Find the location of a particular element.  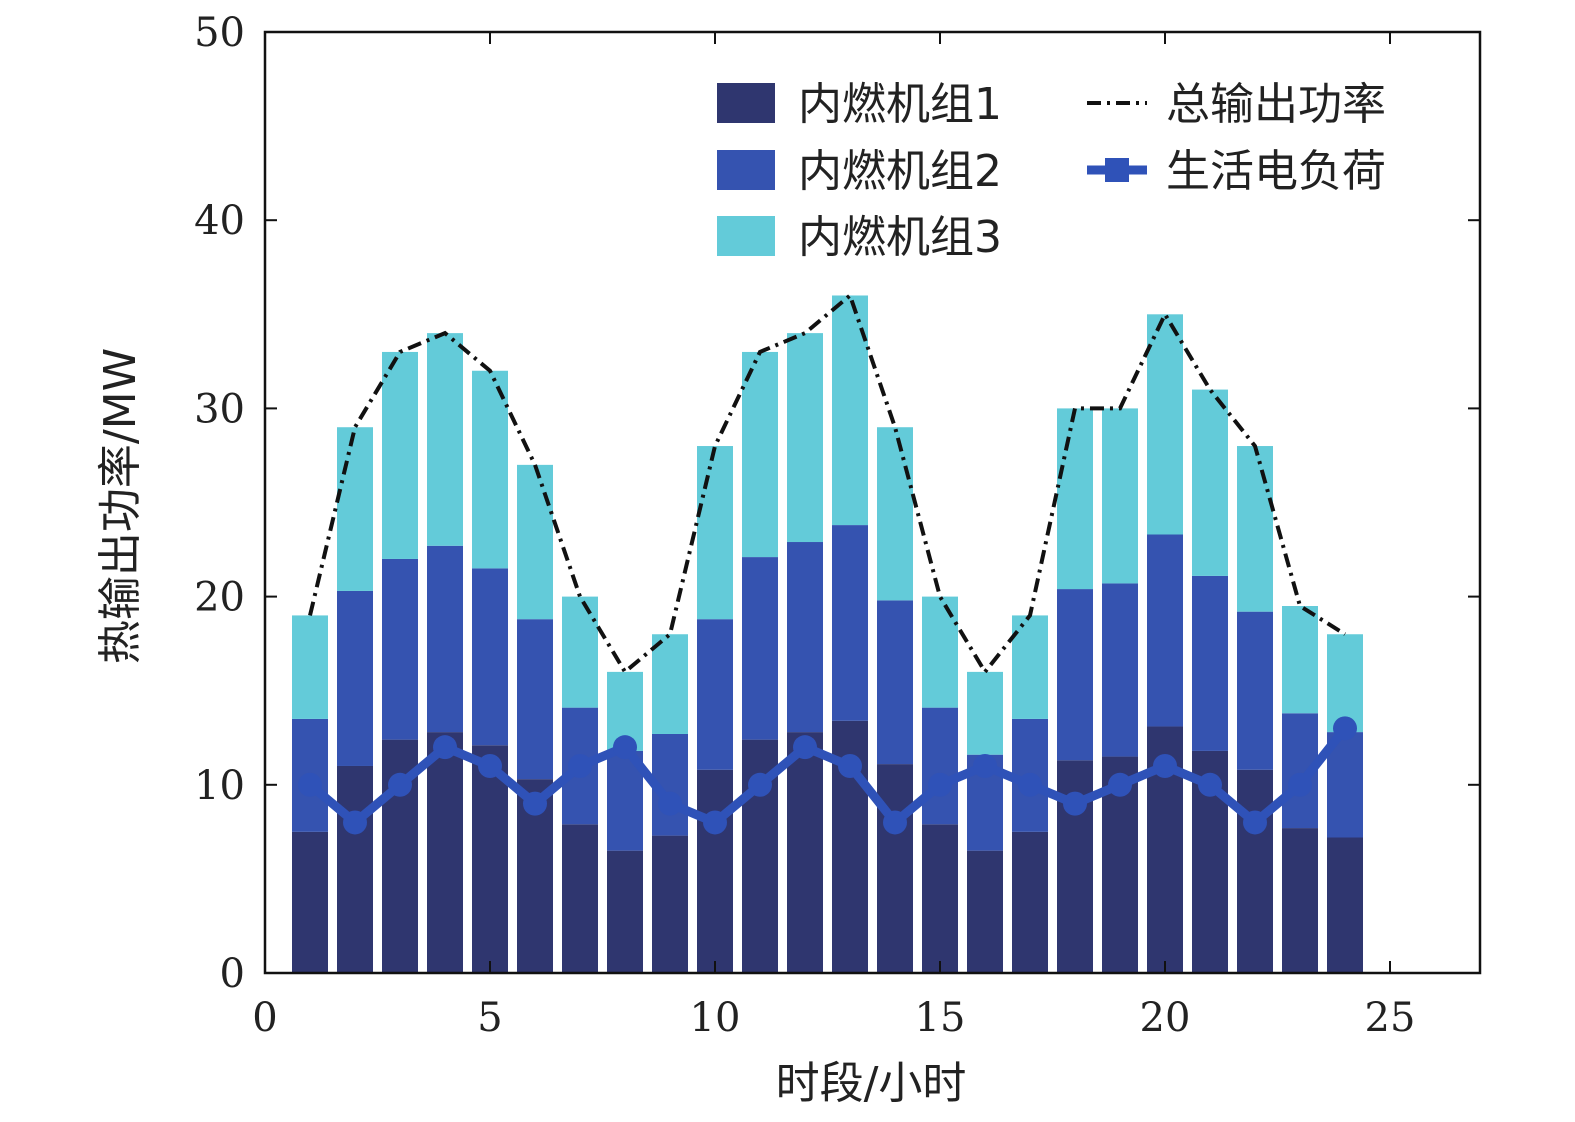

bar-series2-x13 is located at coordinates (850, 623).